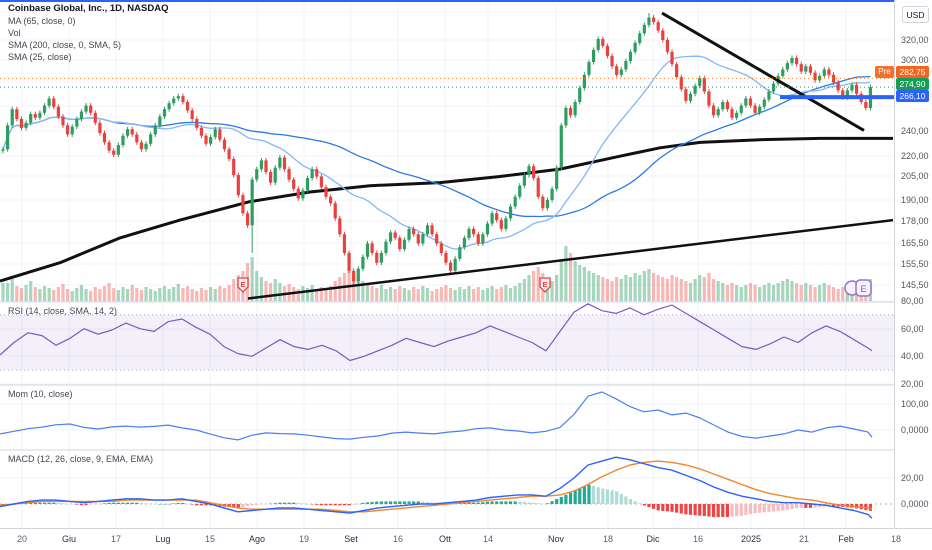  What do you see at coordinates (915, 156) in the screenshot?
I see `axis-price-label: 220,00` at bounding box center [915, 156].